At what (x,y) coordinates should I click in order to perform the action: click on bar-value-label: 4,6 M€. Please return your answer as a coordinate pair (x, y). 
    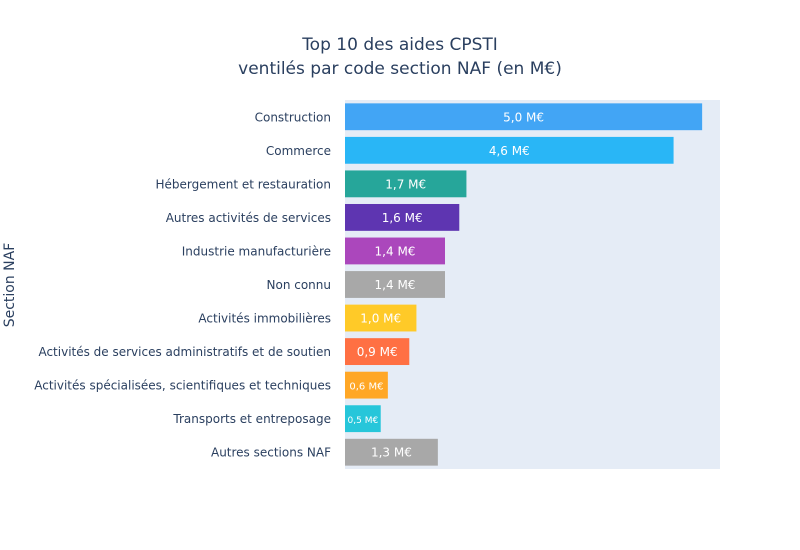
    Looking at the image, I should click on (509, 151).